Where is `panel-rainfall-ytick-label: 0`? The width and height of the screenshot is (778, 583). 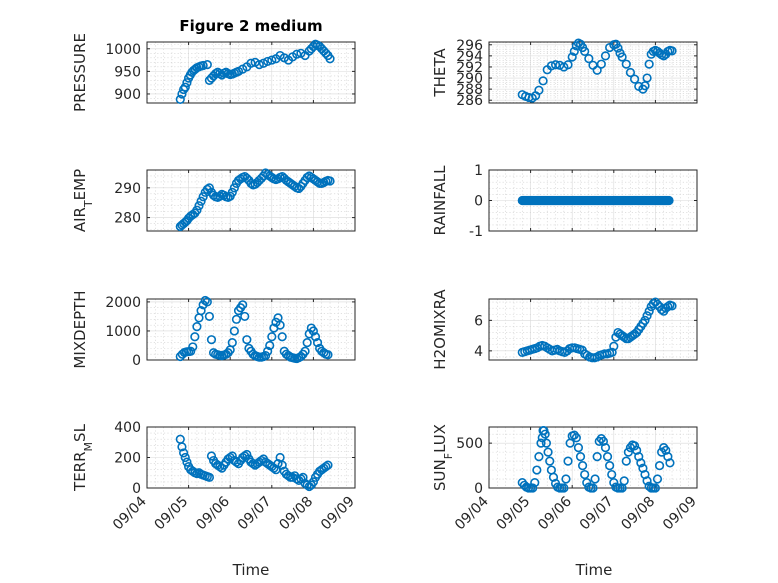 panel-rainfall-ytick-label: 0 is located at coordinates (478, 202).